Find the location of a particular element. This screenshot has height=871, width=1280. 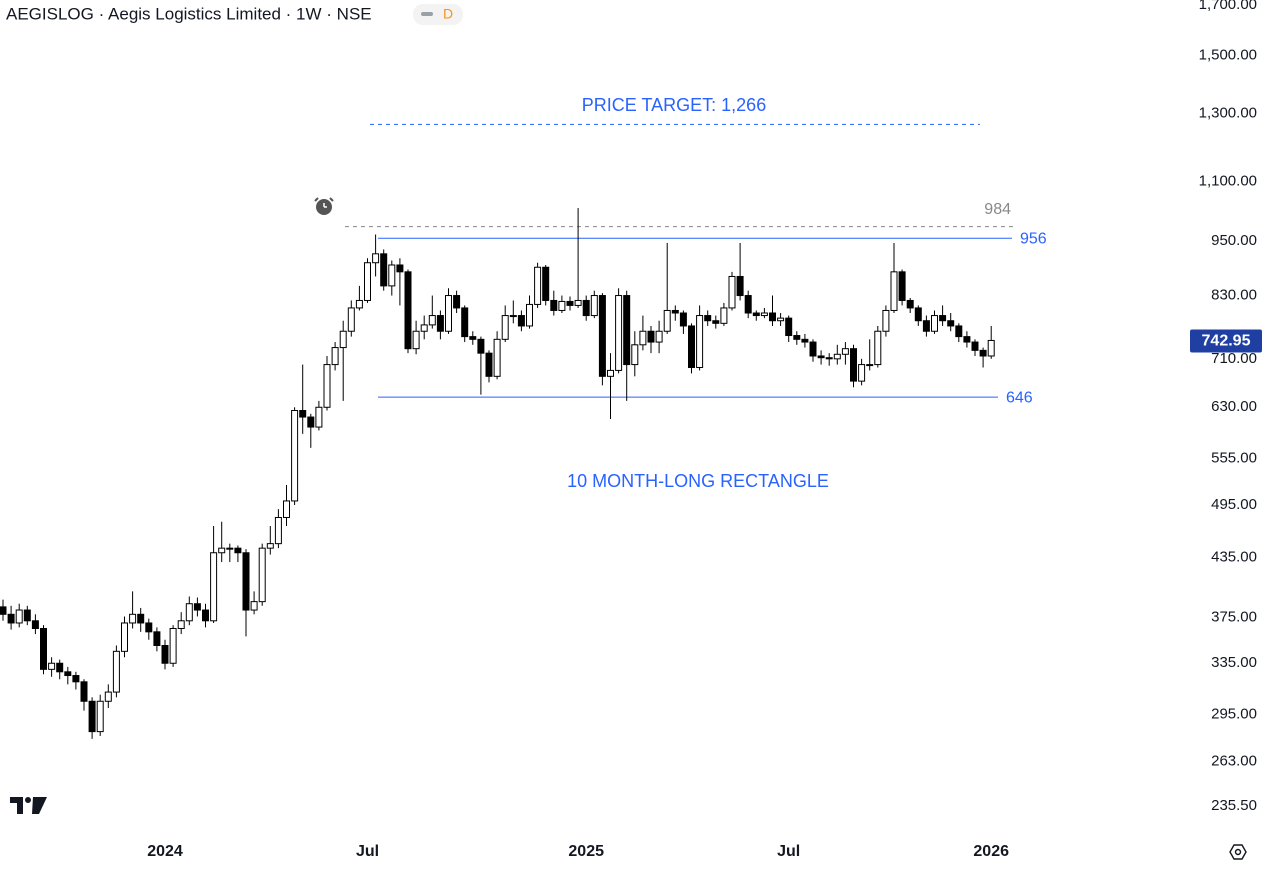

alarm-icon is located at coordinates (324, 206).